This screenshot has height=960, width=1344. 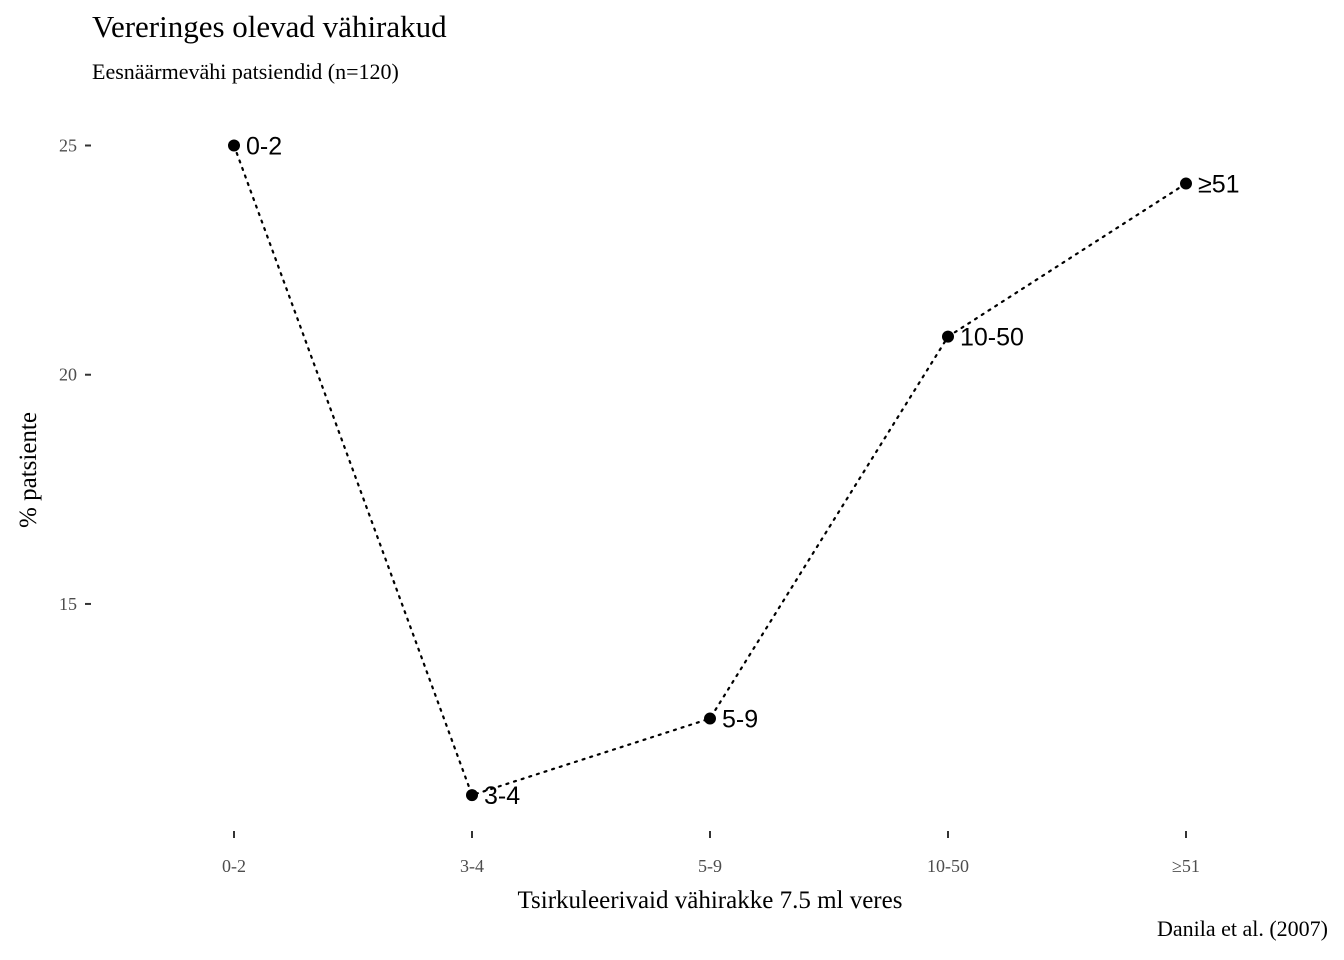 What do you see at coordinates (234, 866) in the screenshot?
I see `x-tick-label: 0-2` at bounding box center [234, 866].